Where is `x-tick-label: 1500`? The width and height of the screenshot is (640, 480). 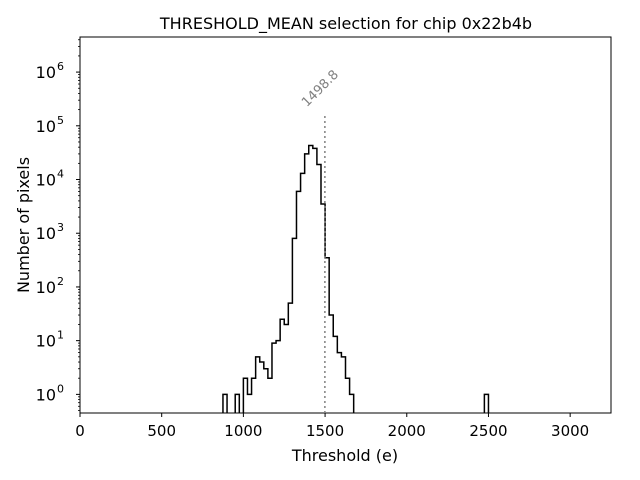 x-tick-label: 1500 is located at coordinates (325, 431).